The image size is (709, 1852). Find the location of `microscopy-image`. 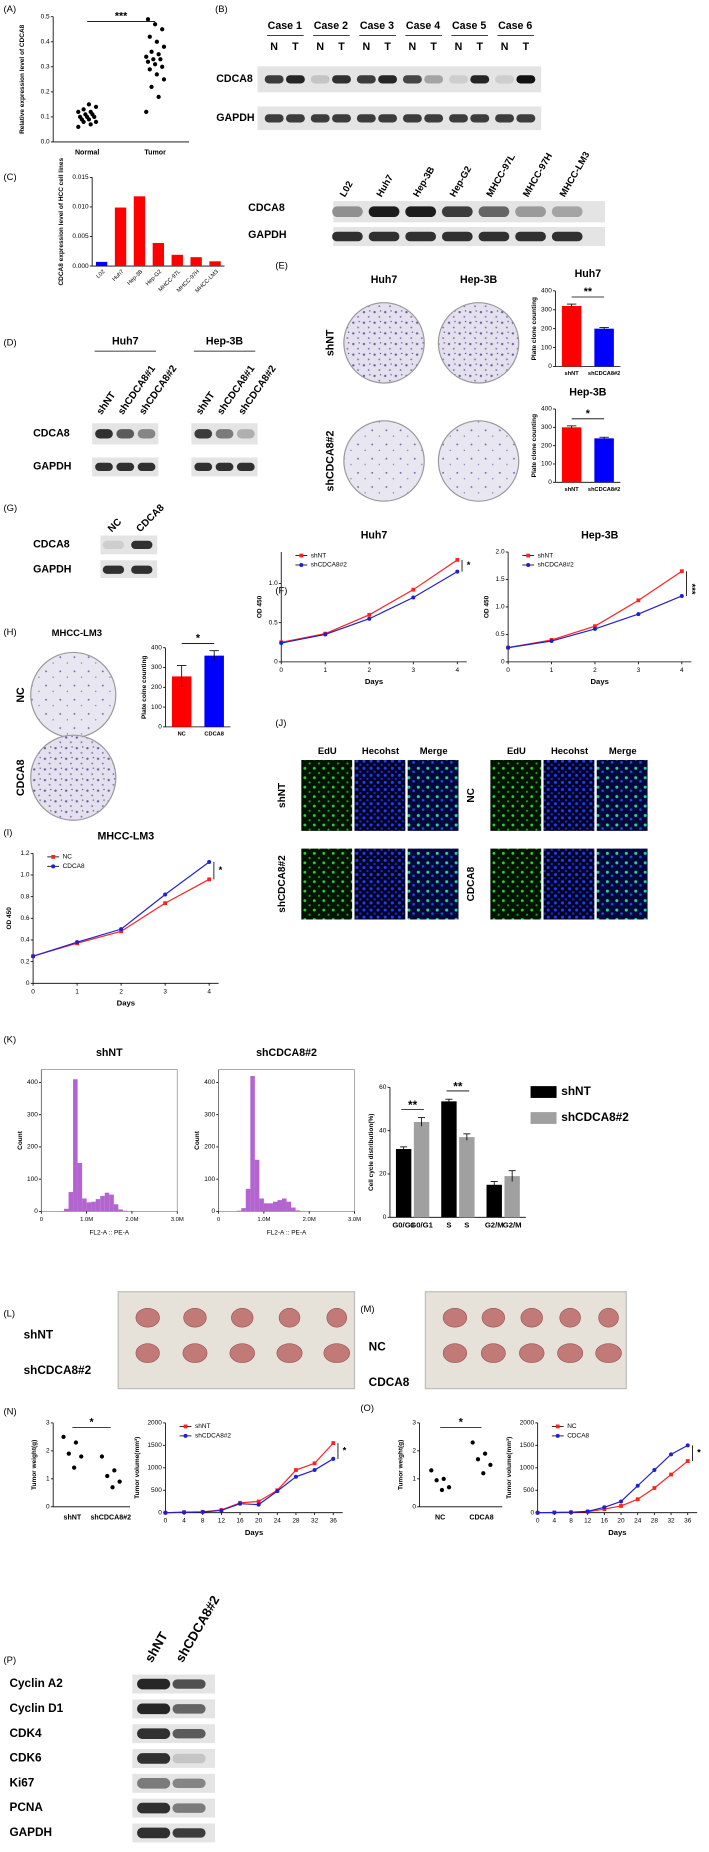

microscopy-image is located at coordinates (622, 795).